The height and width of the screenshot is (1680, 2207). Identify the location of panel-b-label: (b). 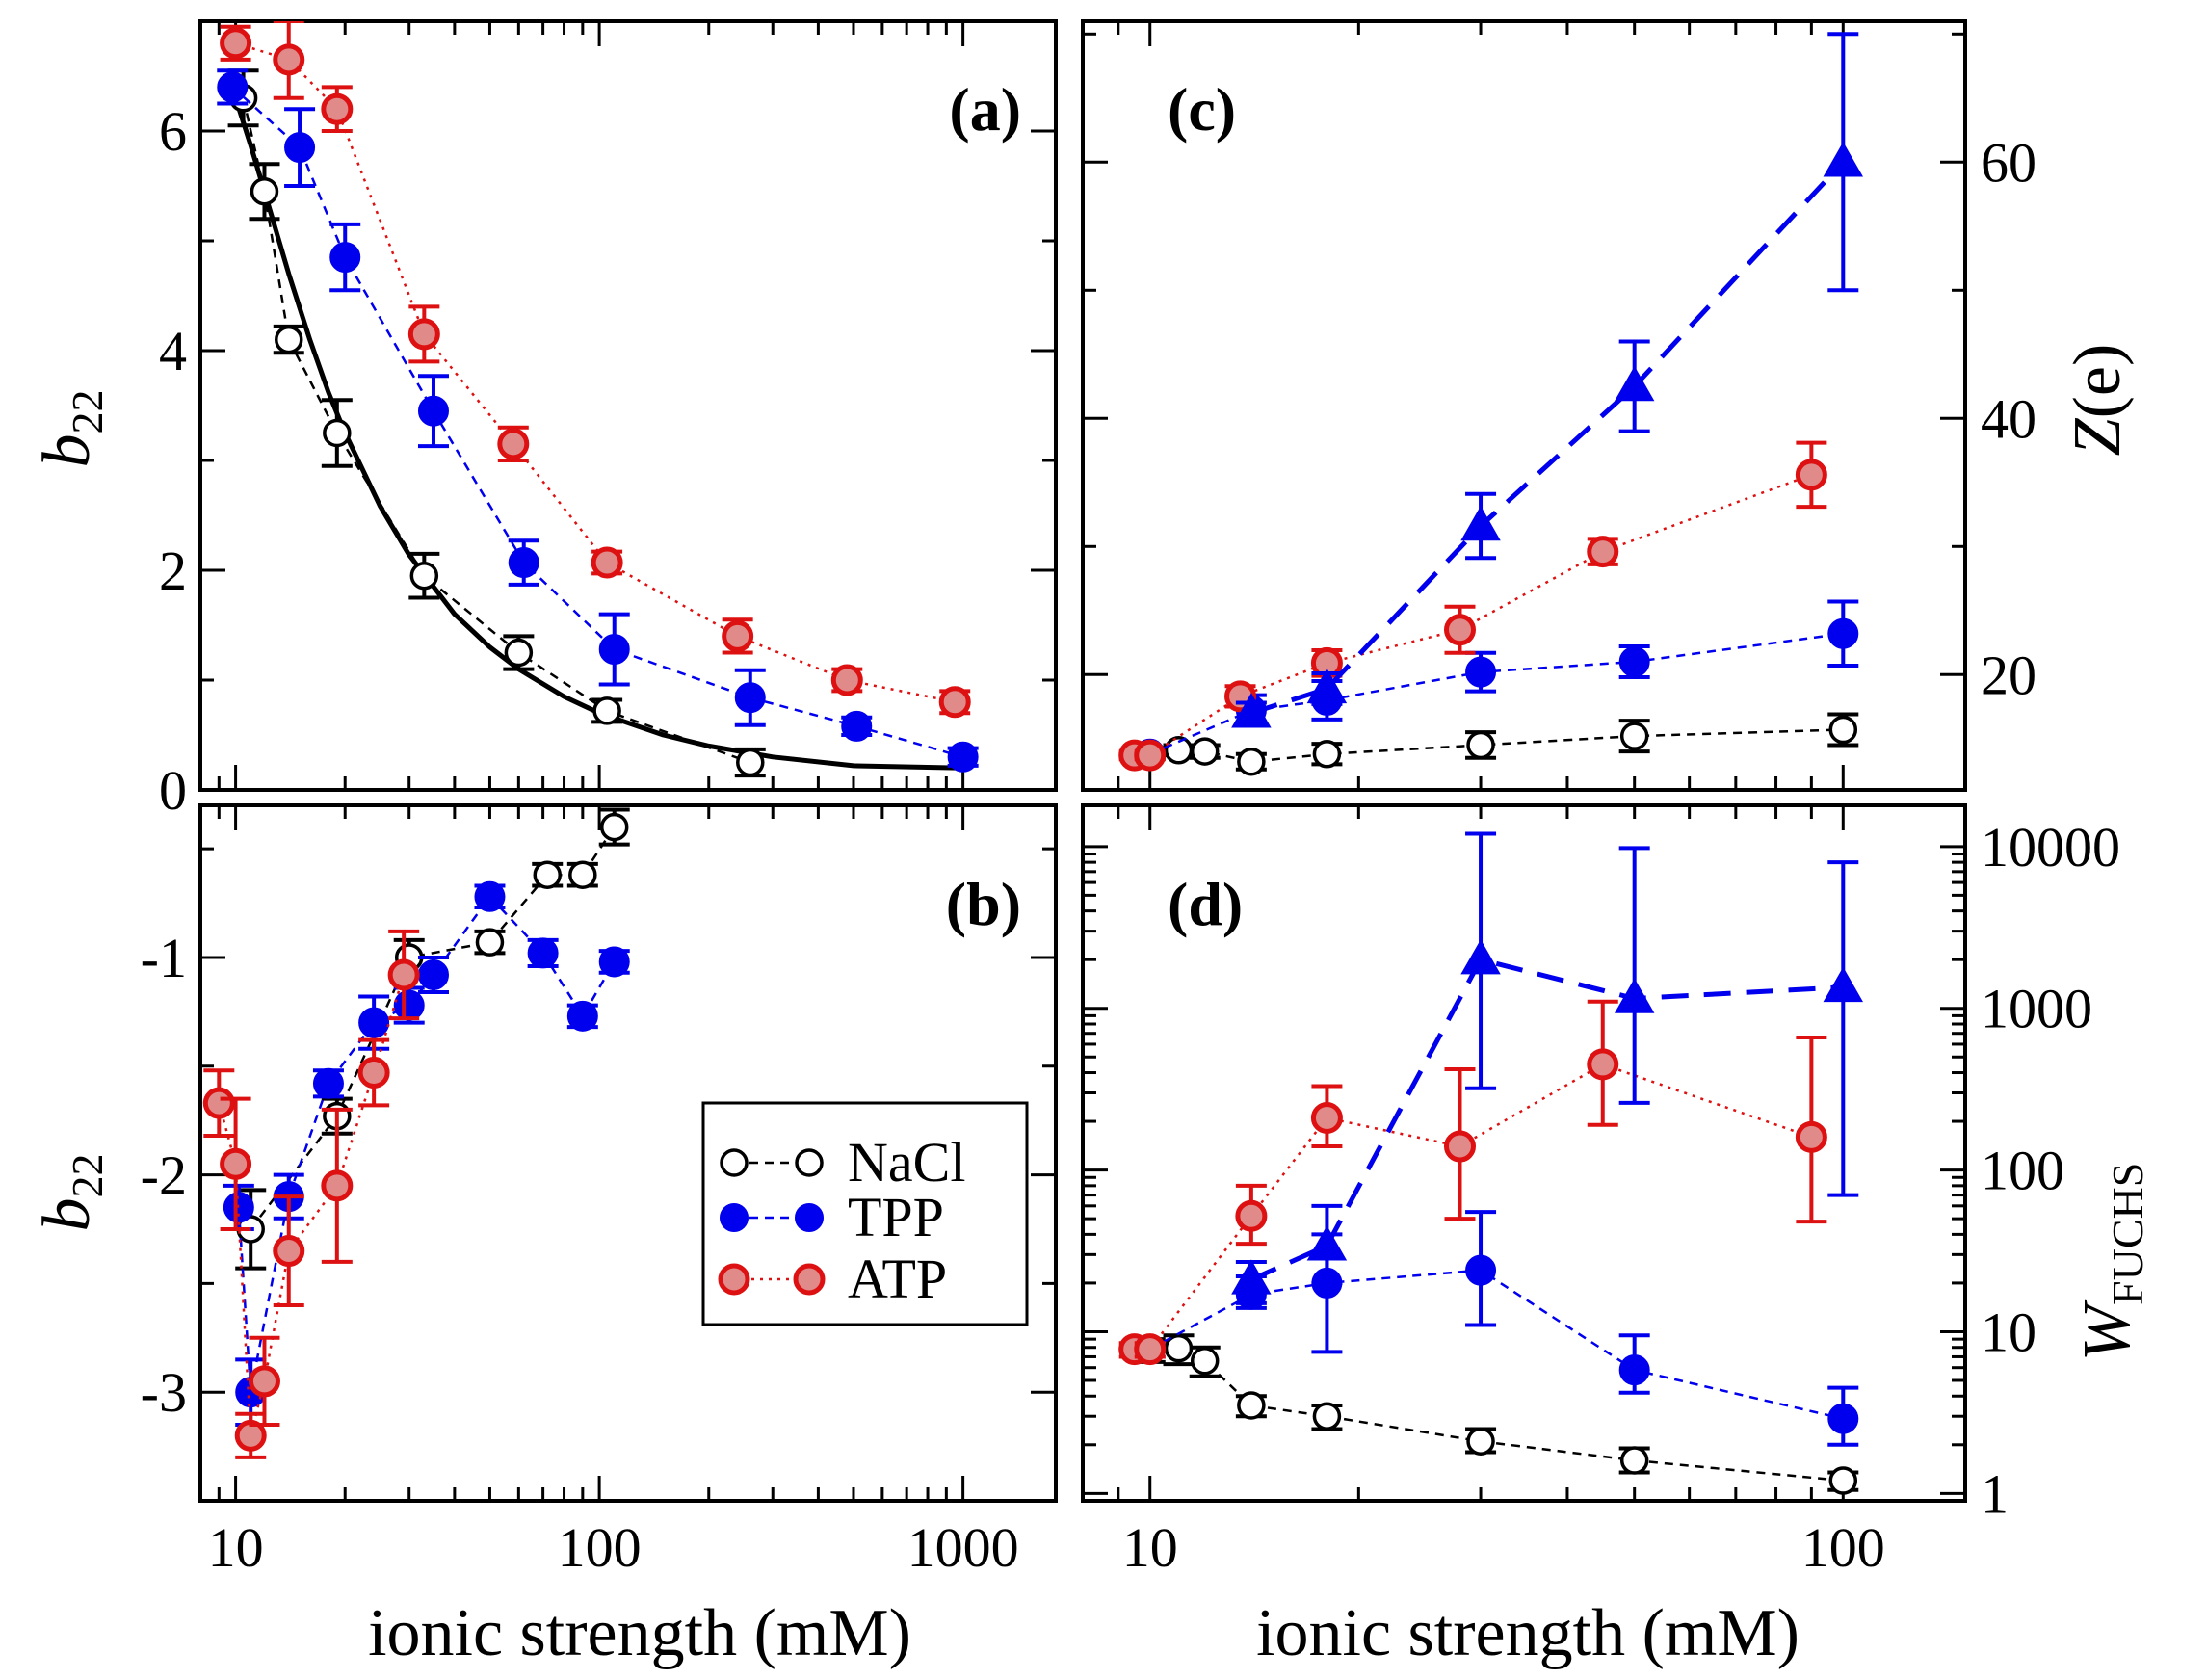
(984, 904).